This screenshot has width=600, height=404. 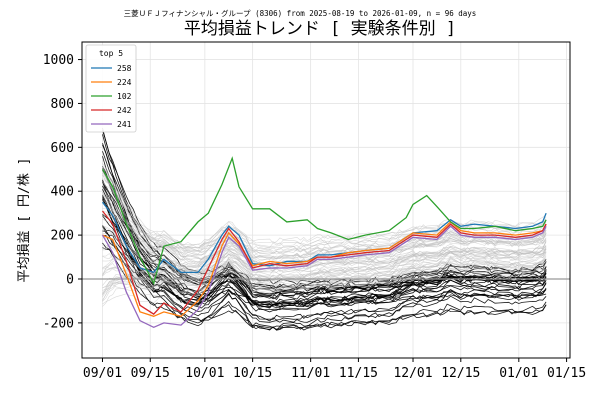 What do you see at coordinates (124, 96) in the screenshot?
I see `legend-label-102: 102` at bounding box center [124, 96].